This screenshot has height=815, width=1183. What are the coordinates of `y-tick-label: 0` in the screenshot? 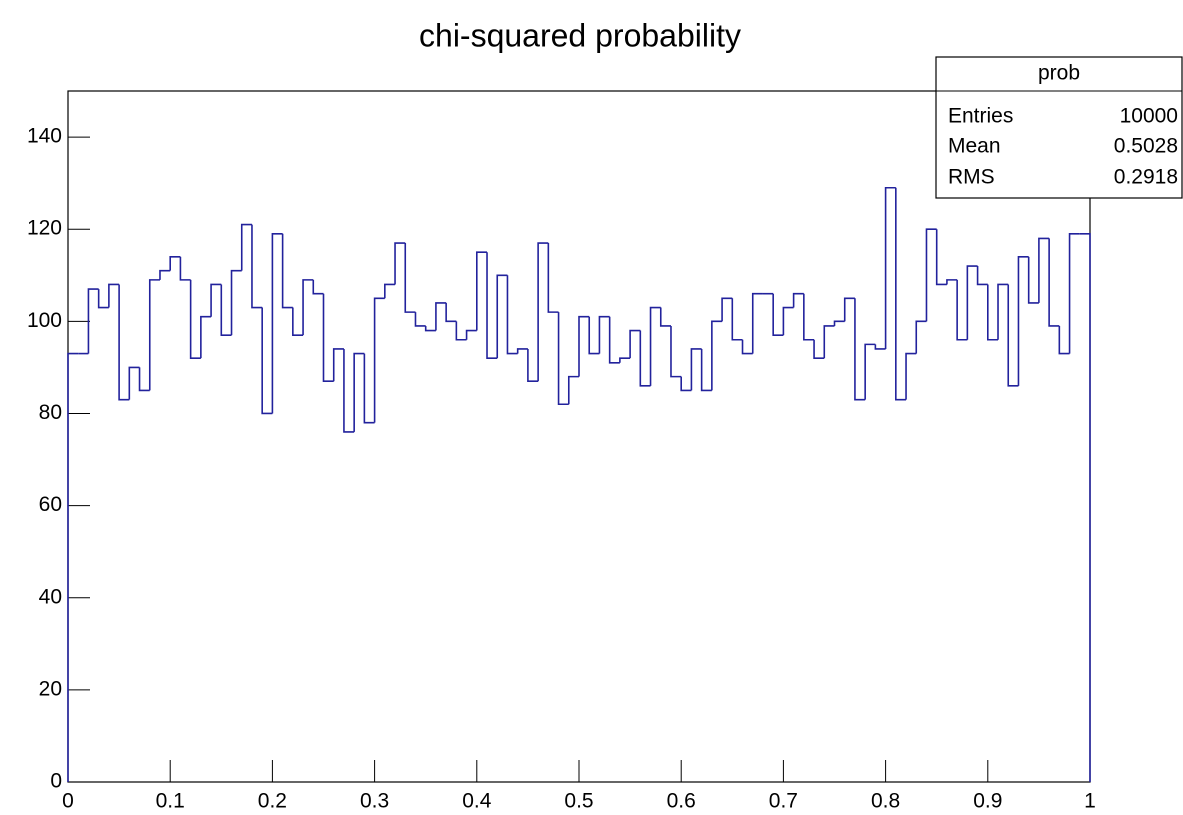 It's located at (56, 781).